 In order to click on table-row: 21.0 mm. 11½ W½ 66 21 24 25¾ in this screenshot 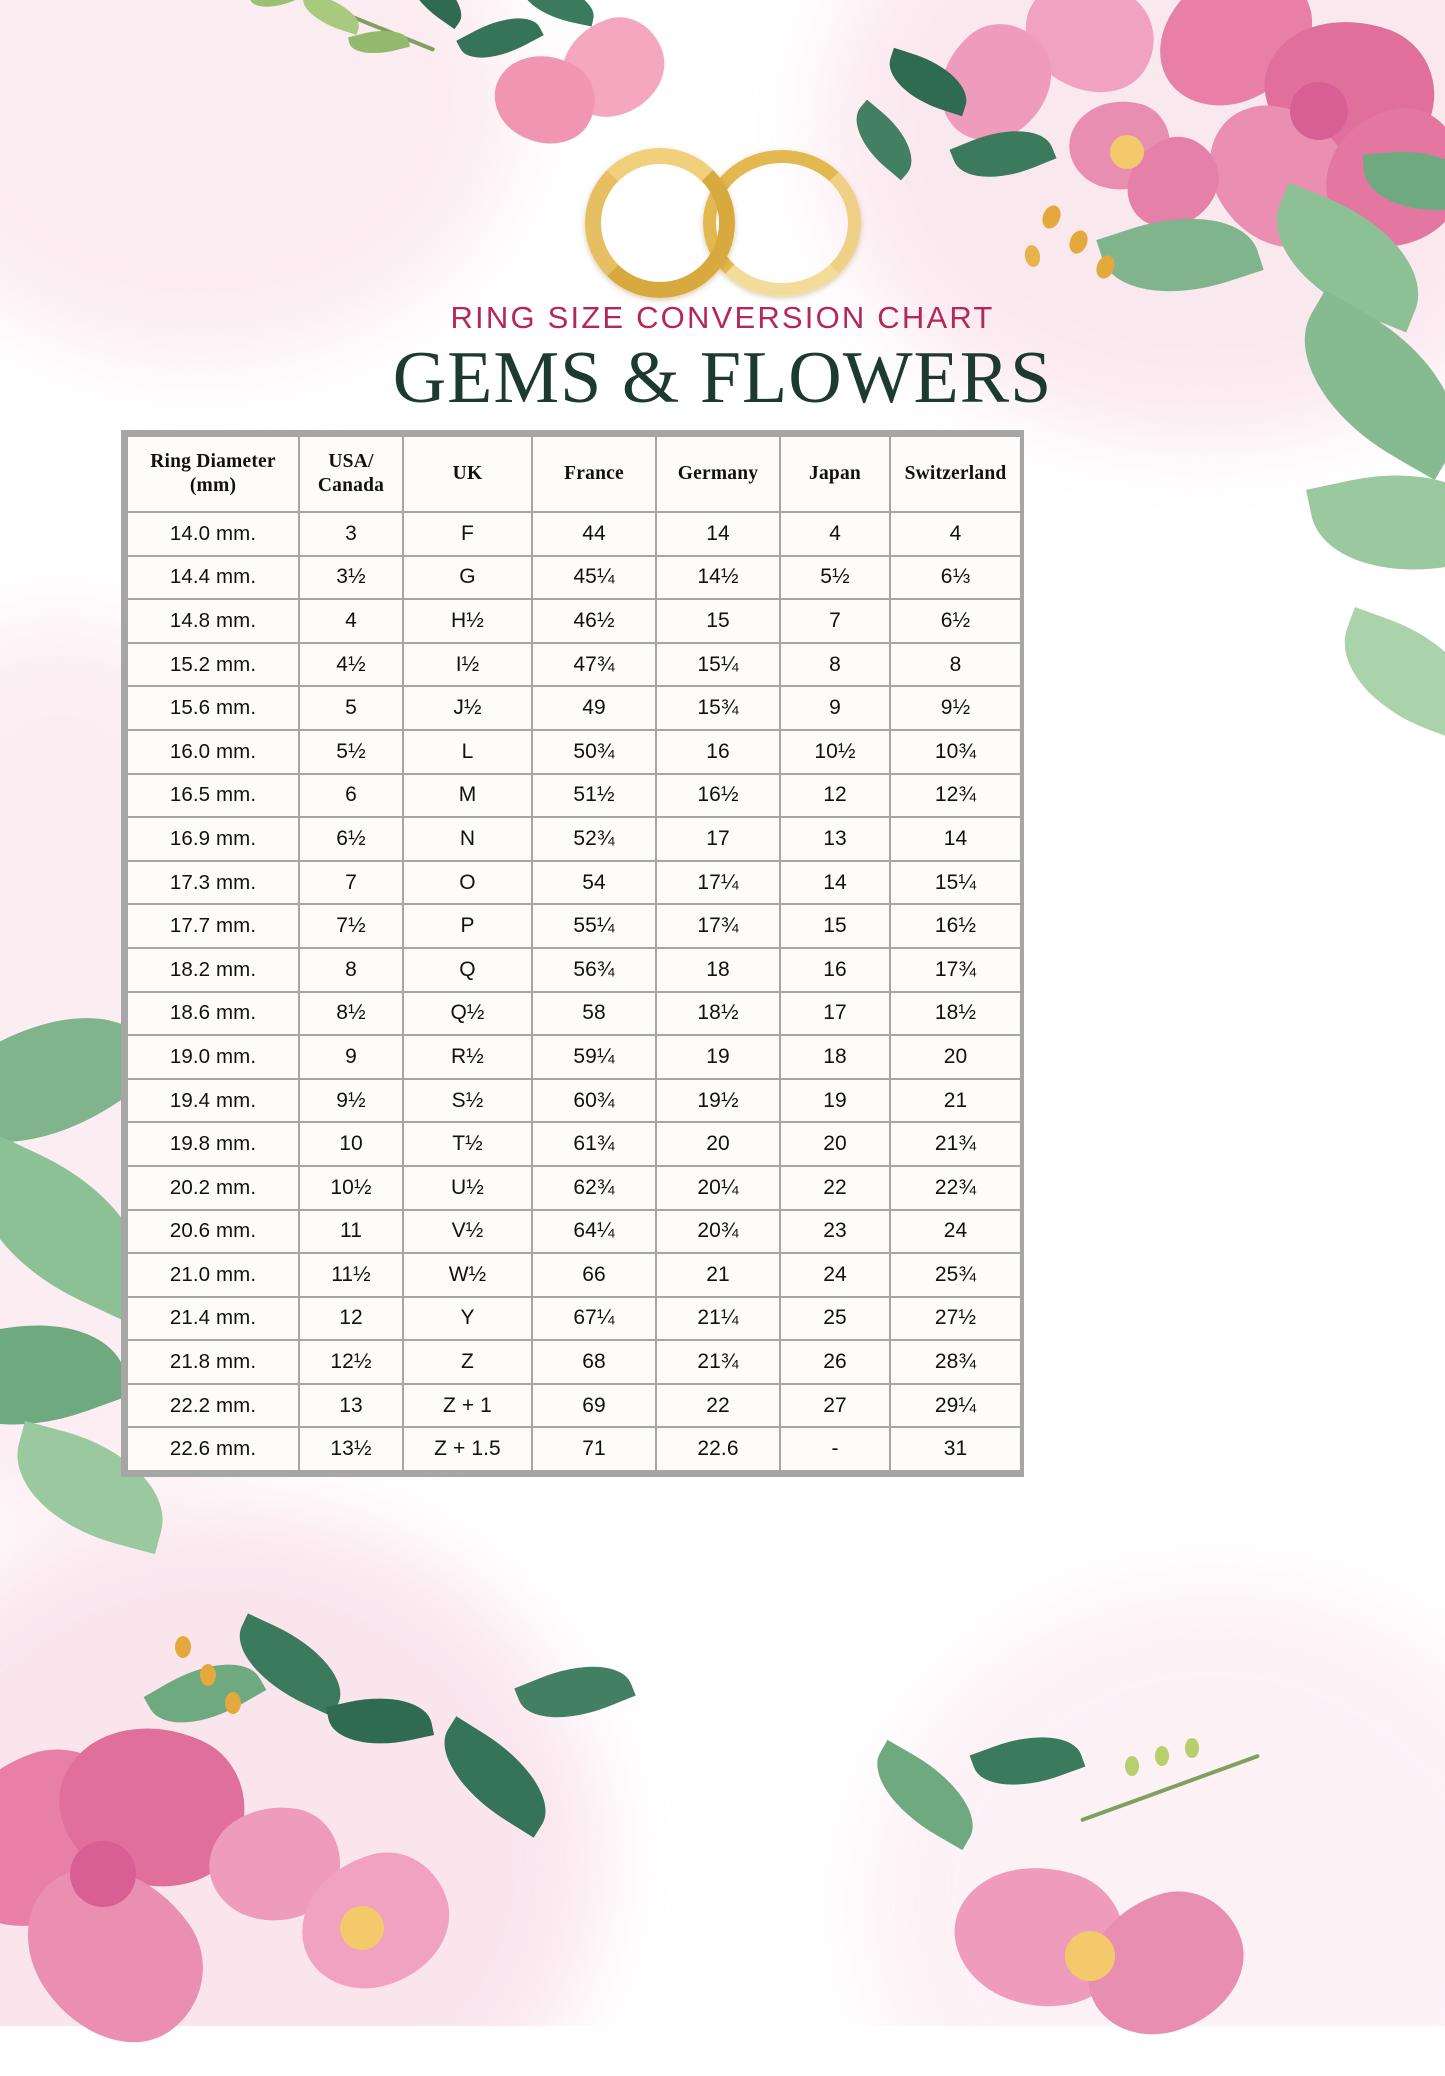, I will do `click(574, 1275)`.